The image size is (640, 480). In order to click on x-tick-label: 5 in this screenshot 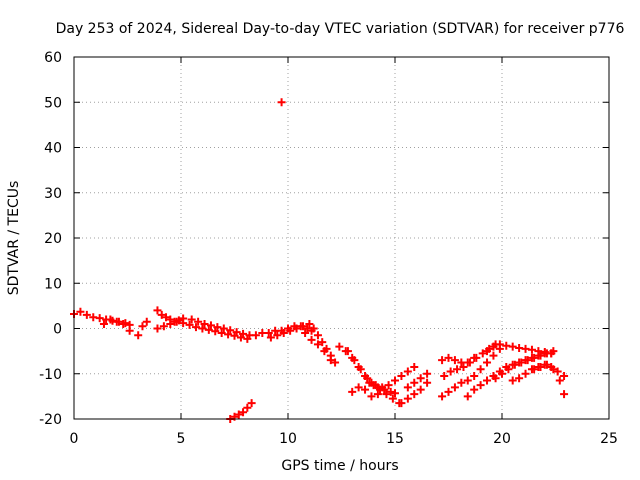, I will do `click(181, 439)`.